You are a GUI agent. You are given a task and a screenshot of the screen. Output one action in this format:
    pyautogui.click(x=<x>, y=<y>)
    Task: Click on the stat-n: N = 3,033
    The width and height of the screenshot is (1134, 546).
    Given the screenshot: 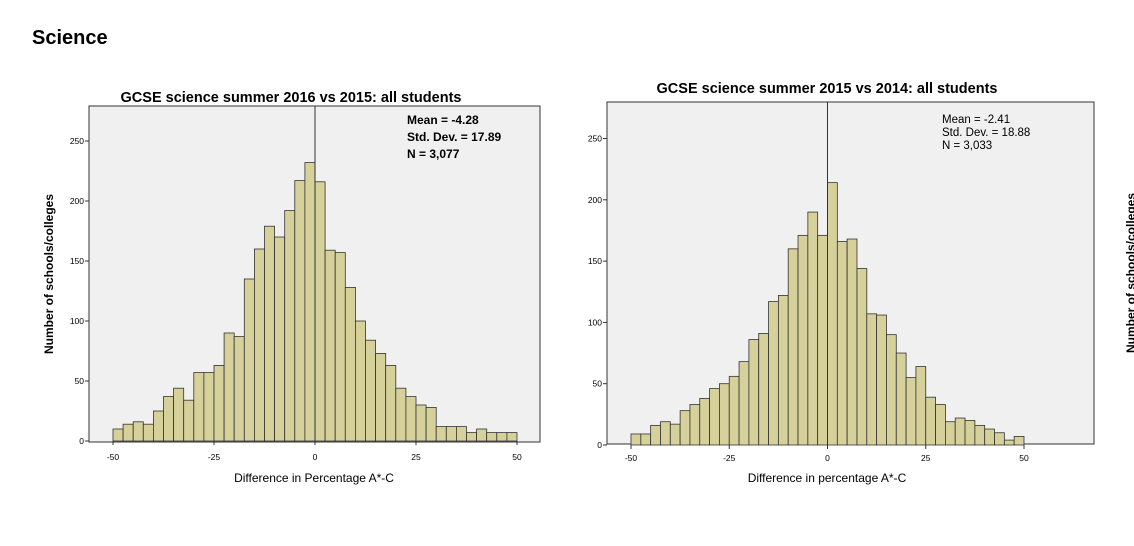 What is the action you would take?
    pyautogui.click(x=967, y=146)
    